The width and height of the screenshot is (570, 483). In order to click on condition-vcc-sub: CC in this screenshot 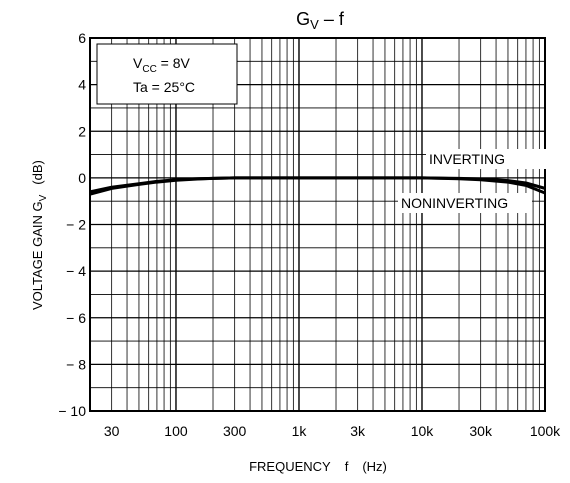, I will do `click(149, 69)`.